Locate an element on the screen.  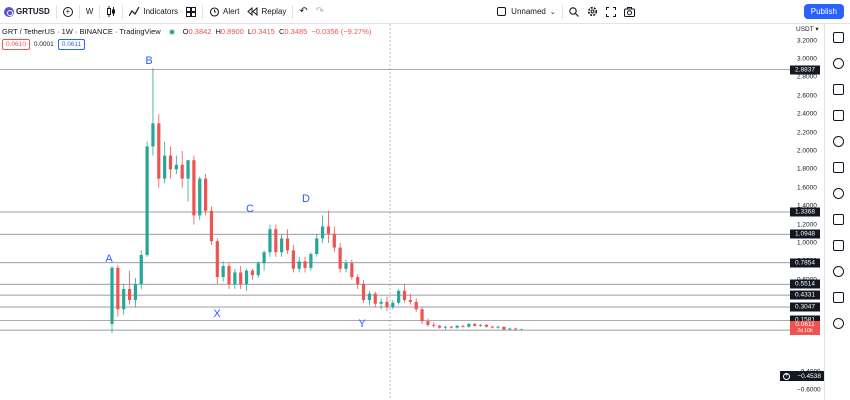
sell-button: 0.0610 is located at coordinates (16, 44).